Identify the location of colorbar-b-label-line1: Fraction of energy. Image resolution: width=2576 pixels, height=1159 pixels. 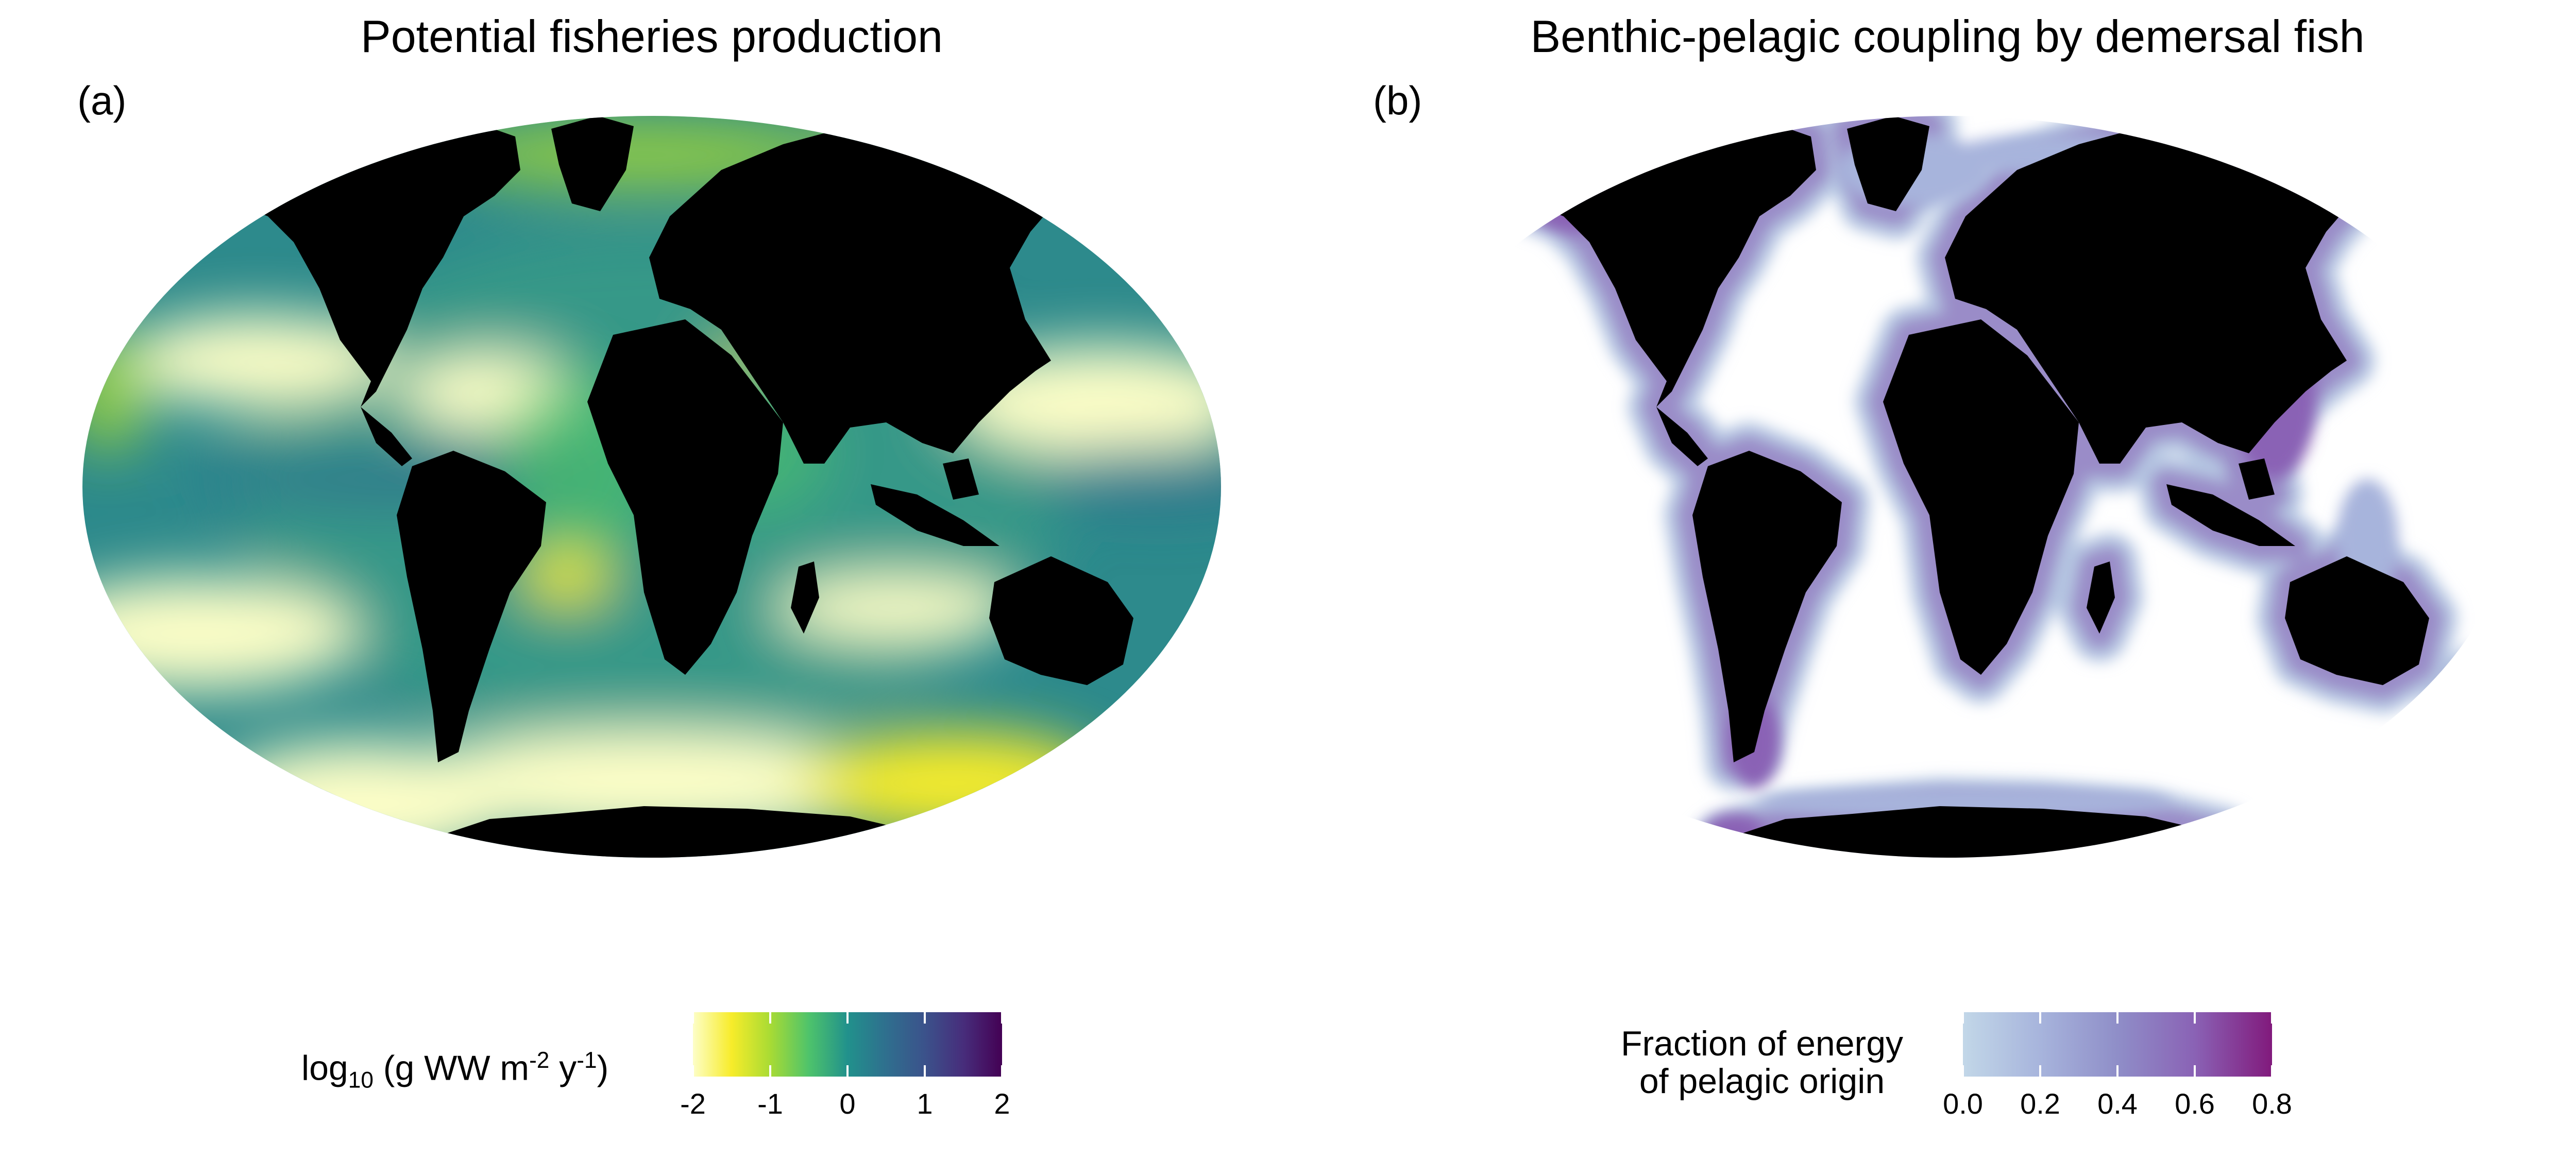
(1762, 1043).